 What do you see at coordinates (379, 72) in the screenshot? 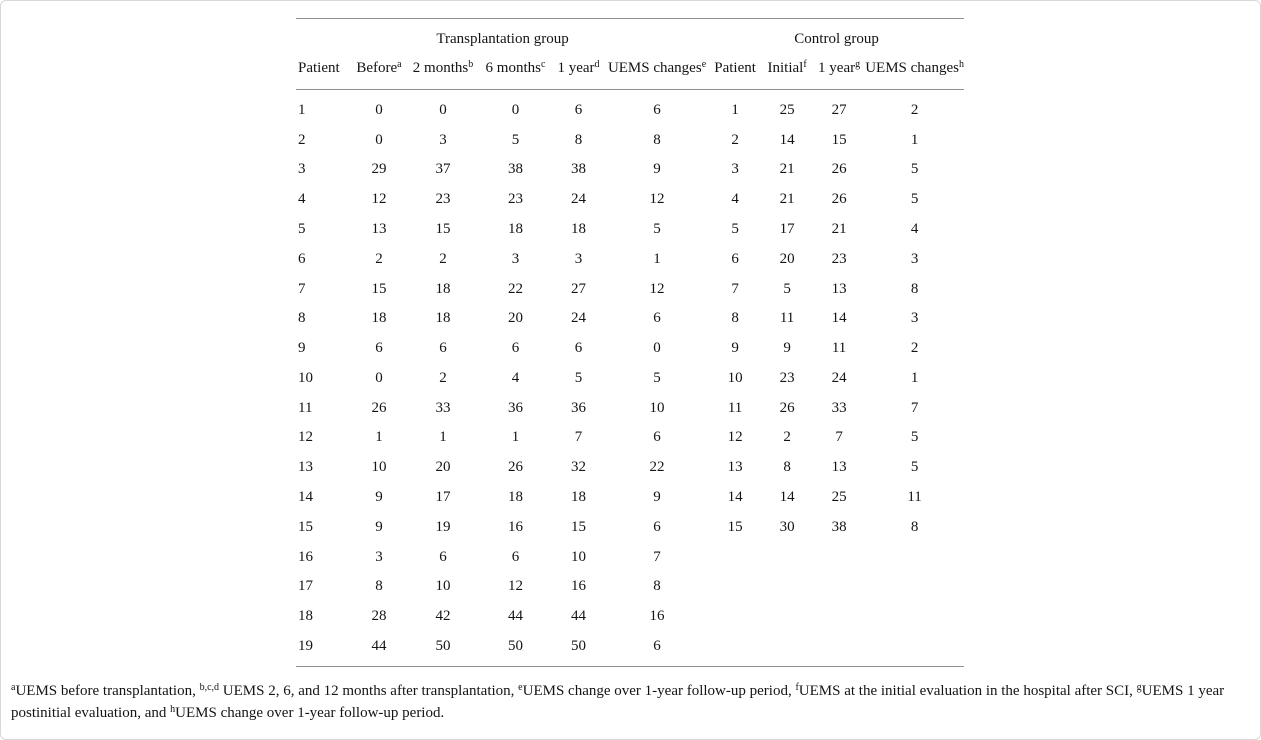
I see `column-header: Beforea` at bounding box center [379, 72].